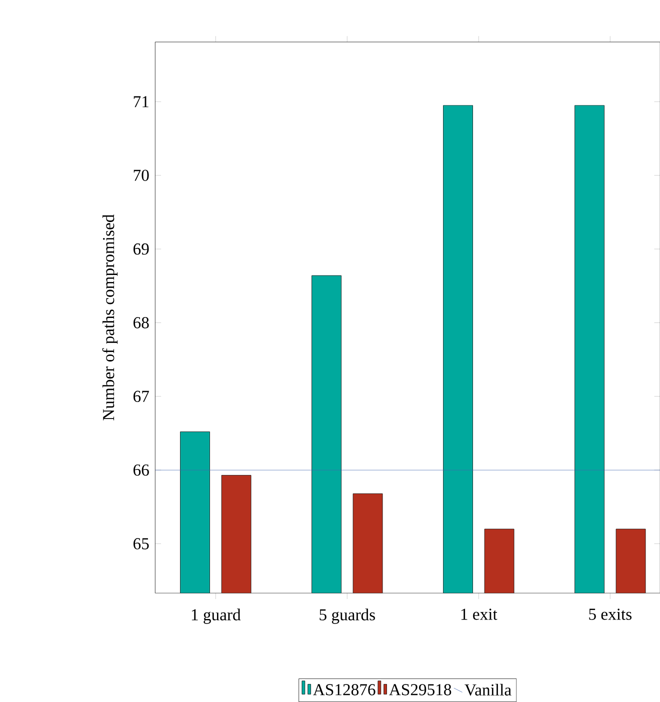  I want to click on y-tick-label: 70, so click(141, 175).